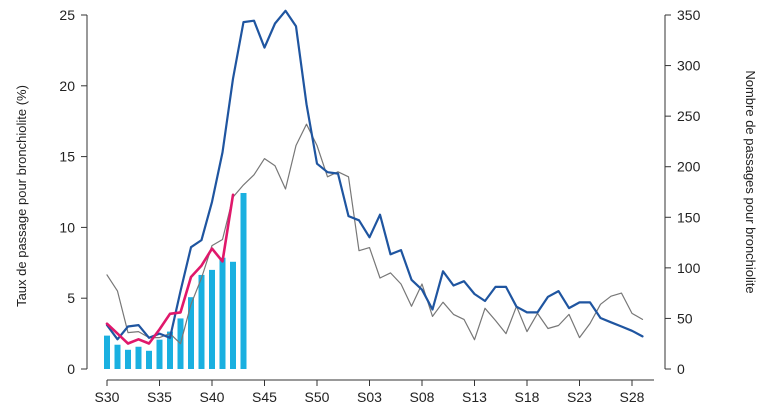 The image size is (767, 412). I want to click on x-tick-label: S45, so click(264, 397).